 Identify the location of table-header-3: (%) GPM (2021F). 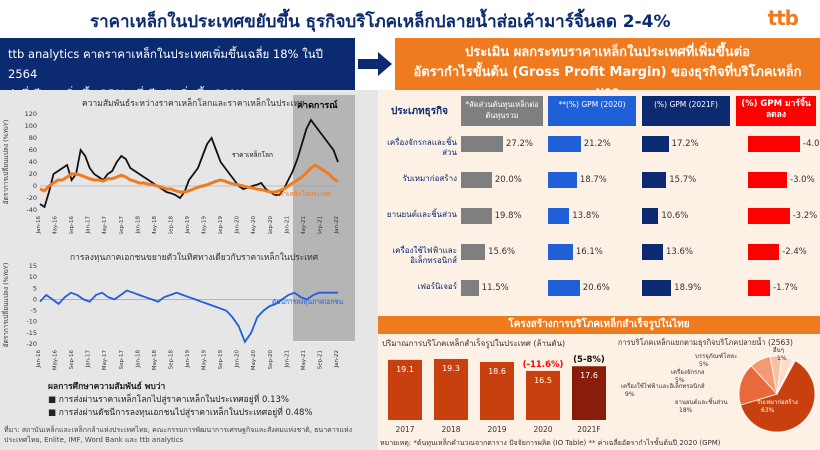
(686, 111).